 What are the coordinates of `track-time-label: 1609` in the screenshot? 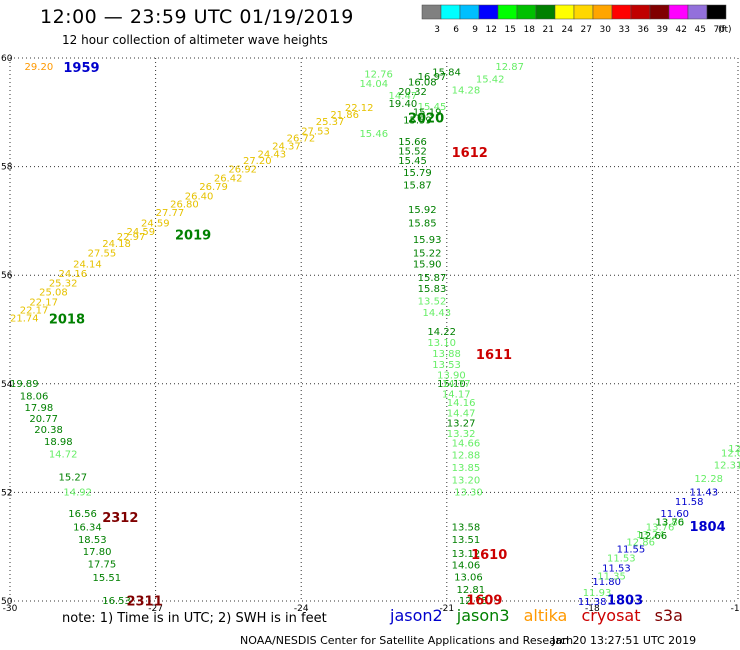 It's located at (484, 600).